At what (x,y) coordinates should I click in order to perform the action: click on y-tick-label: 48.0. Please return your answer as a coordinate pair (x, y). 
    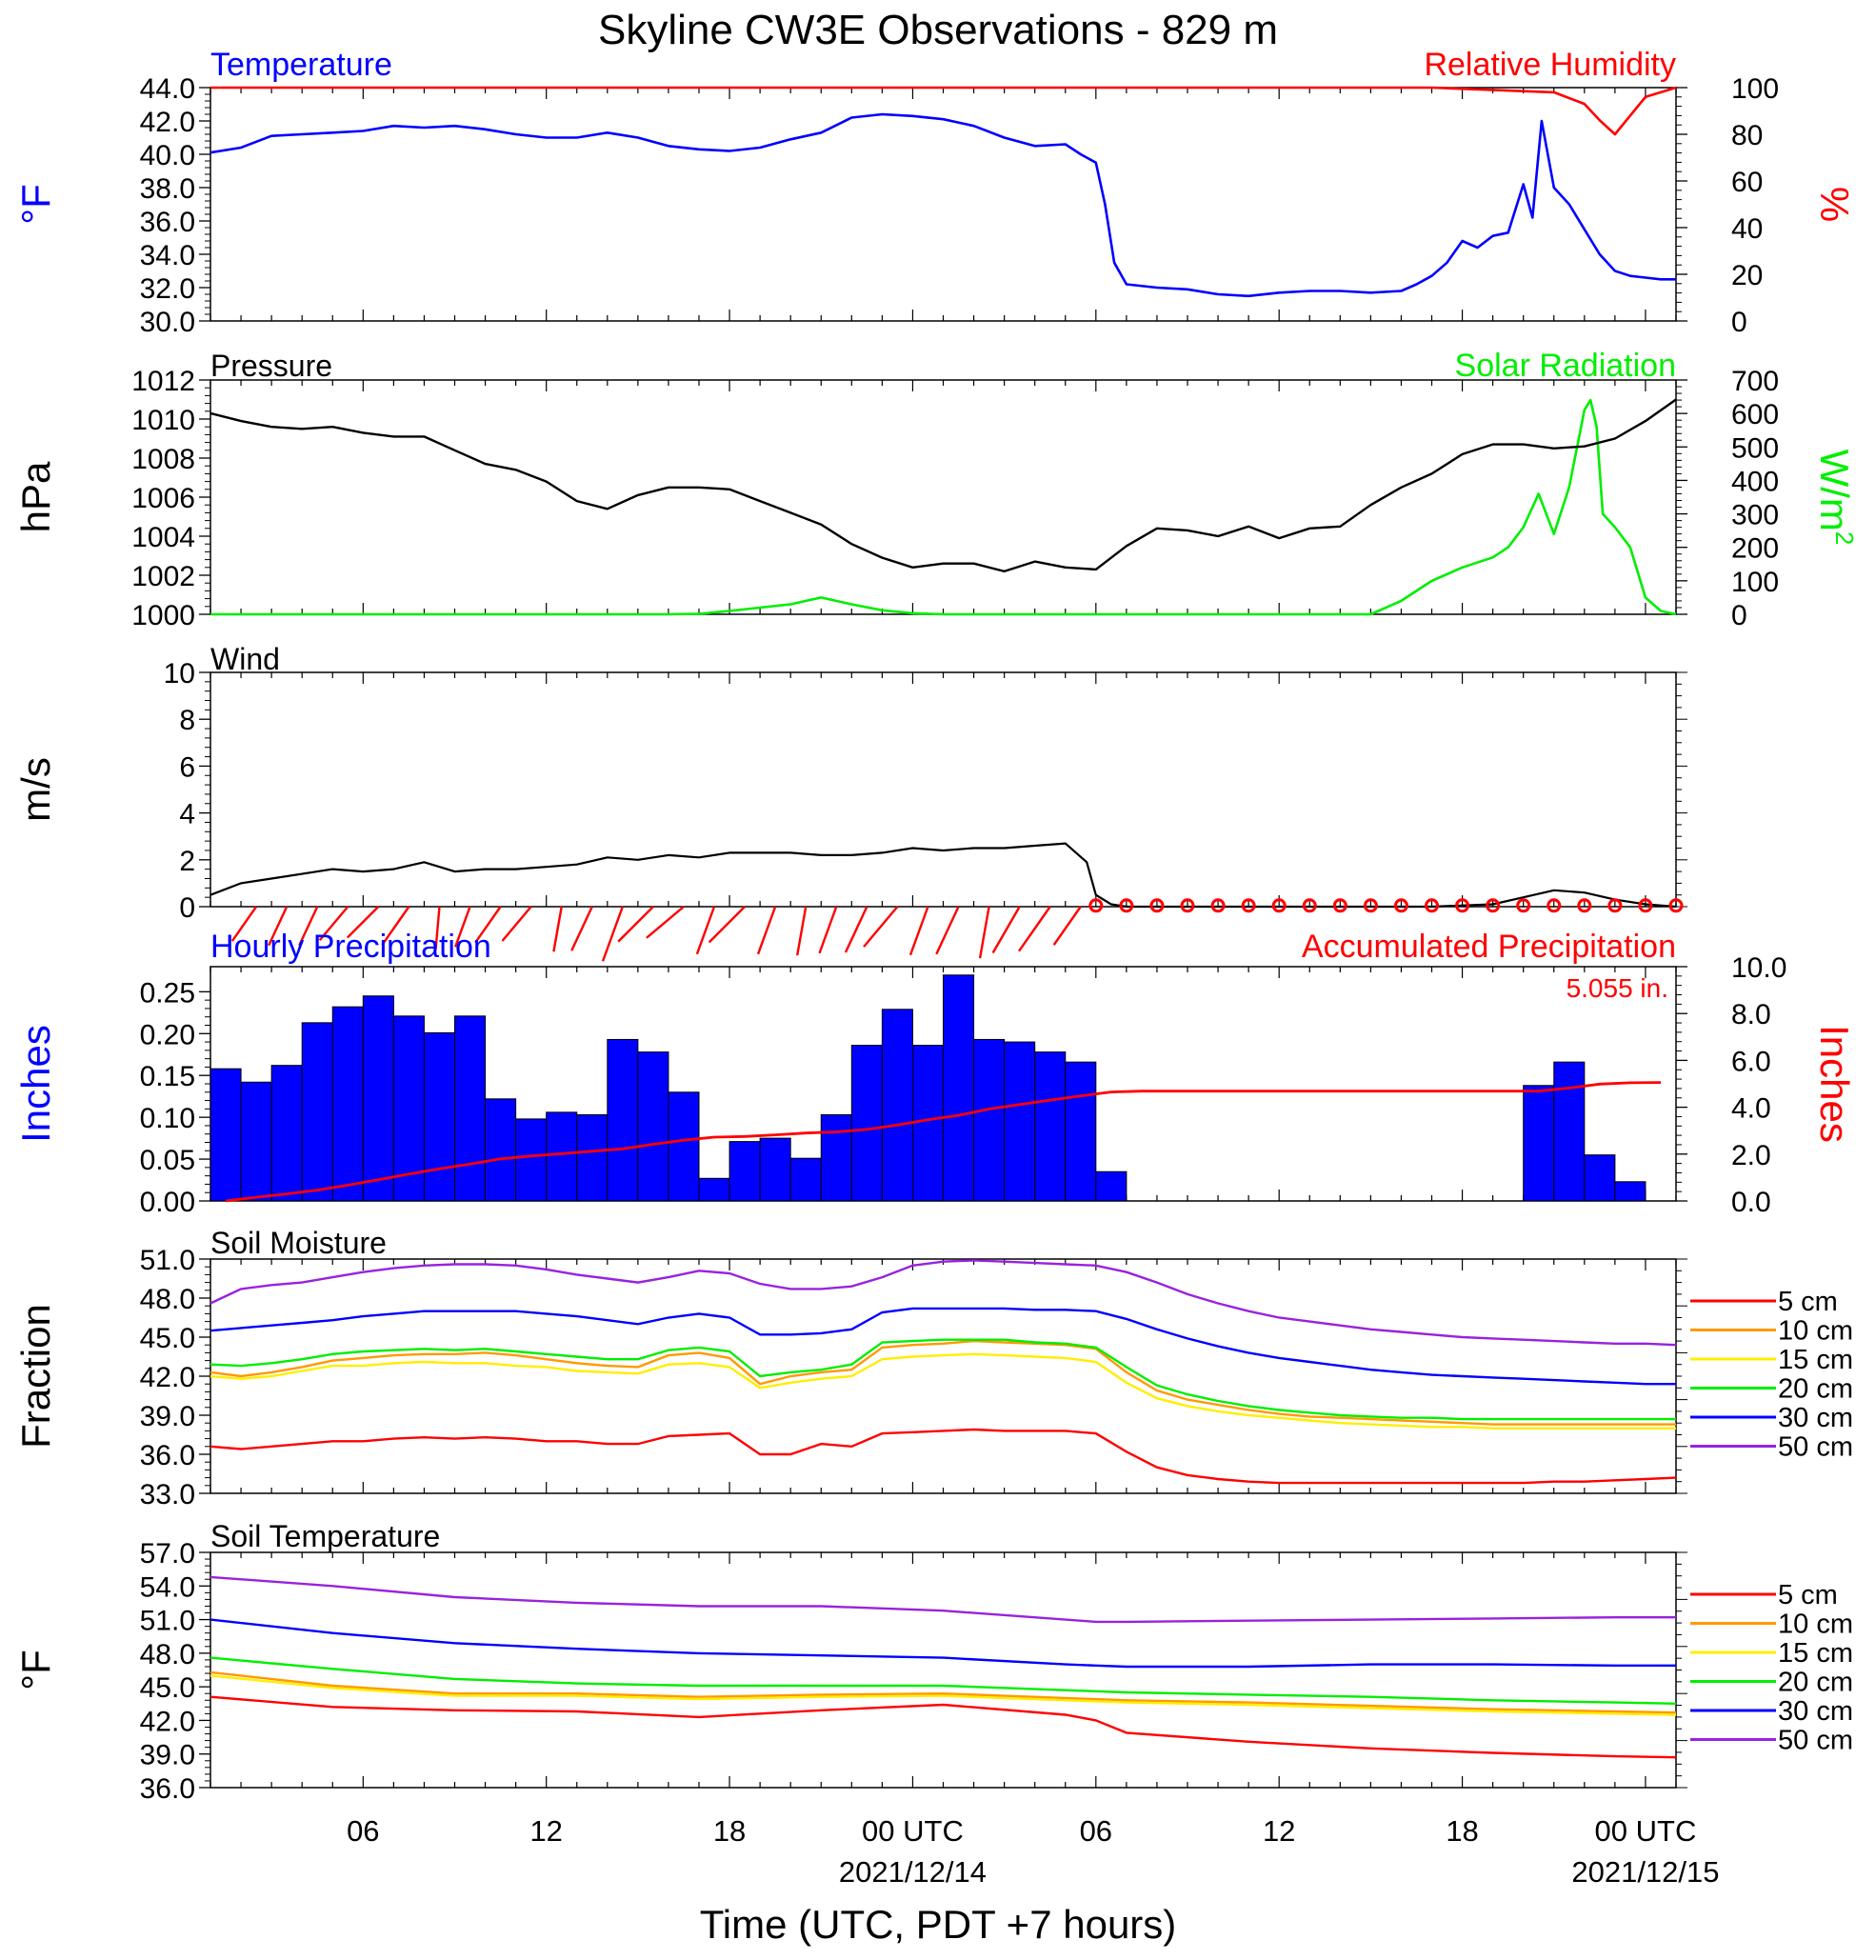
    Looking at the image, I should click on (167, 1654).